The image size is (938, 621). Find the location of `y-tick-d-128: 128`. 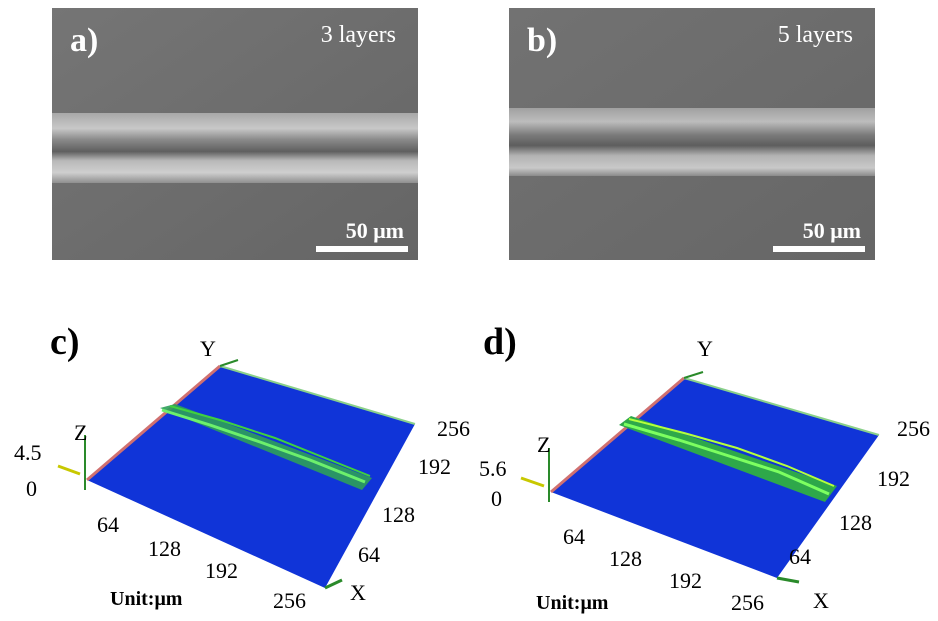

y-tick-d-128: 128 is located at coordinates (855, 522).